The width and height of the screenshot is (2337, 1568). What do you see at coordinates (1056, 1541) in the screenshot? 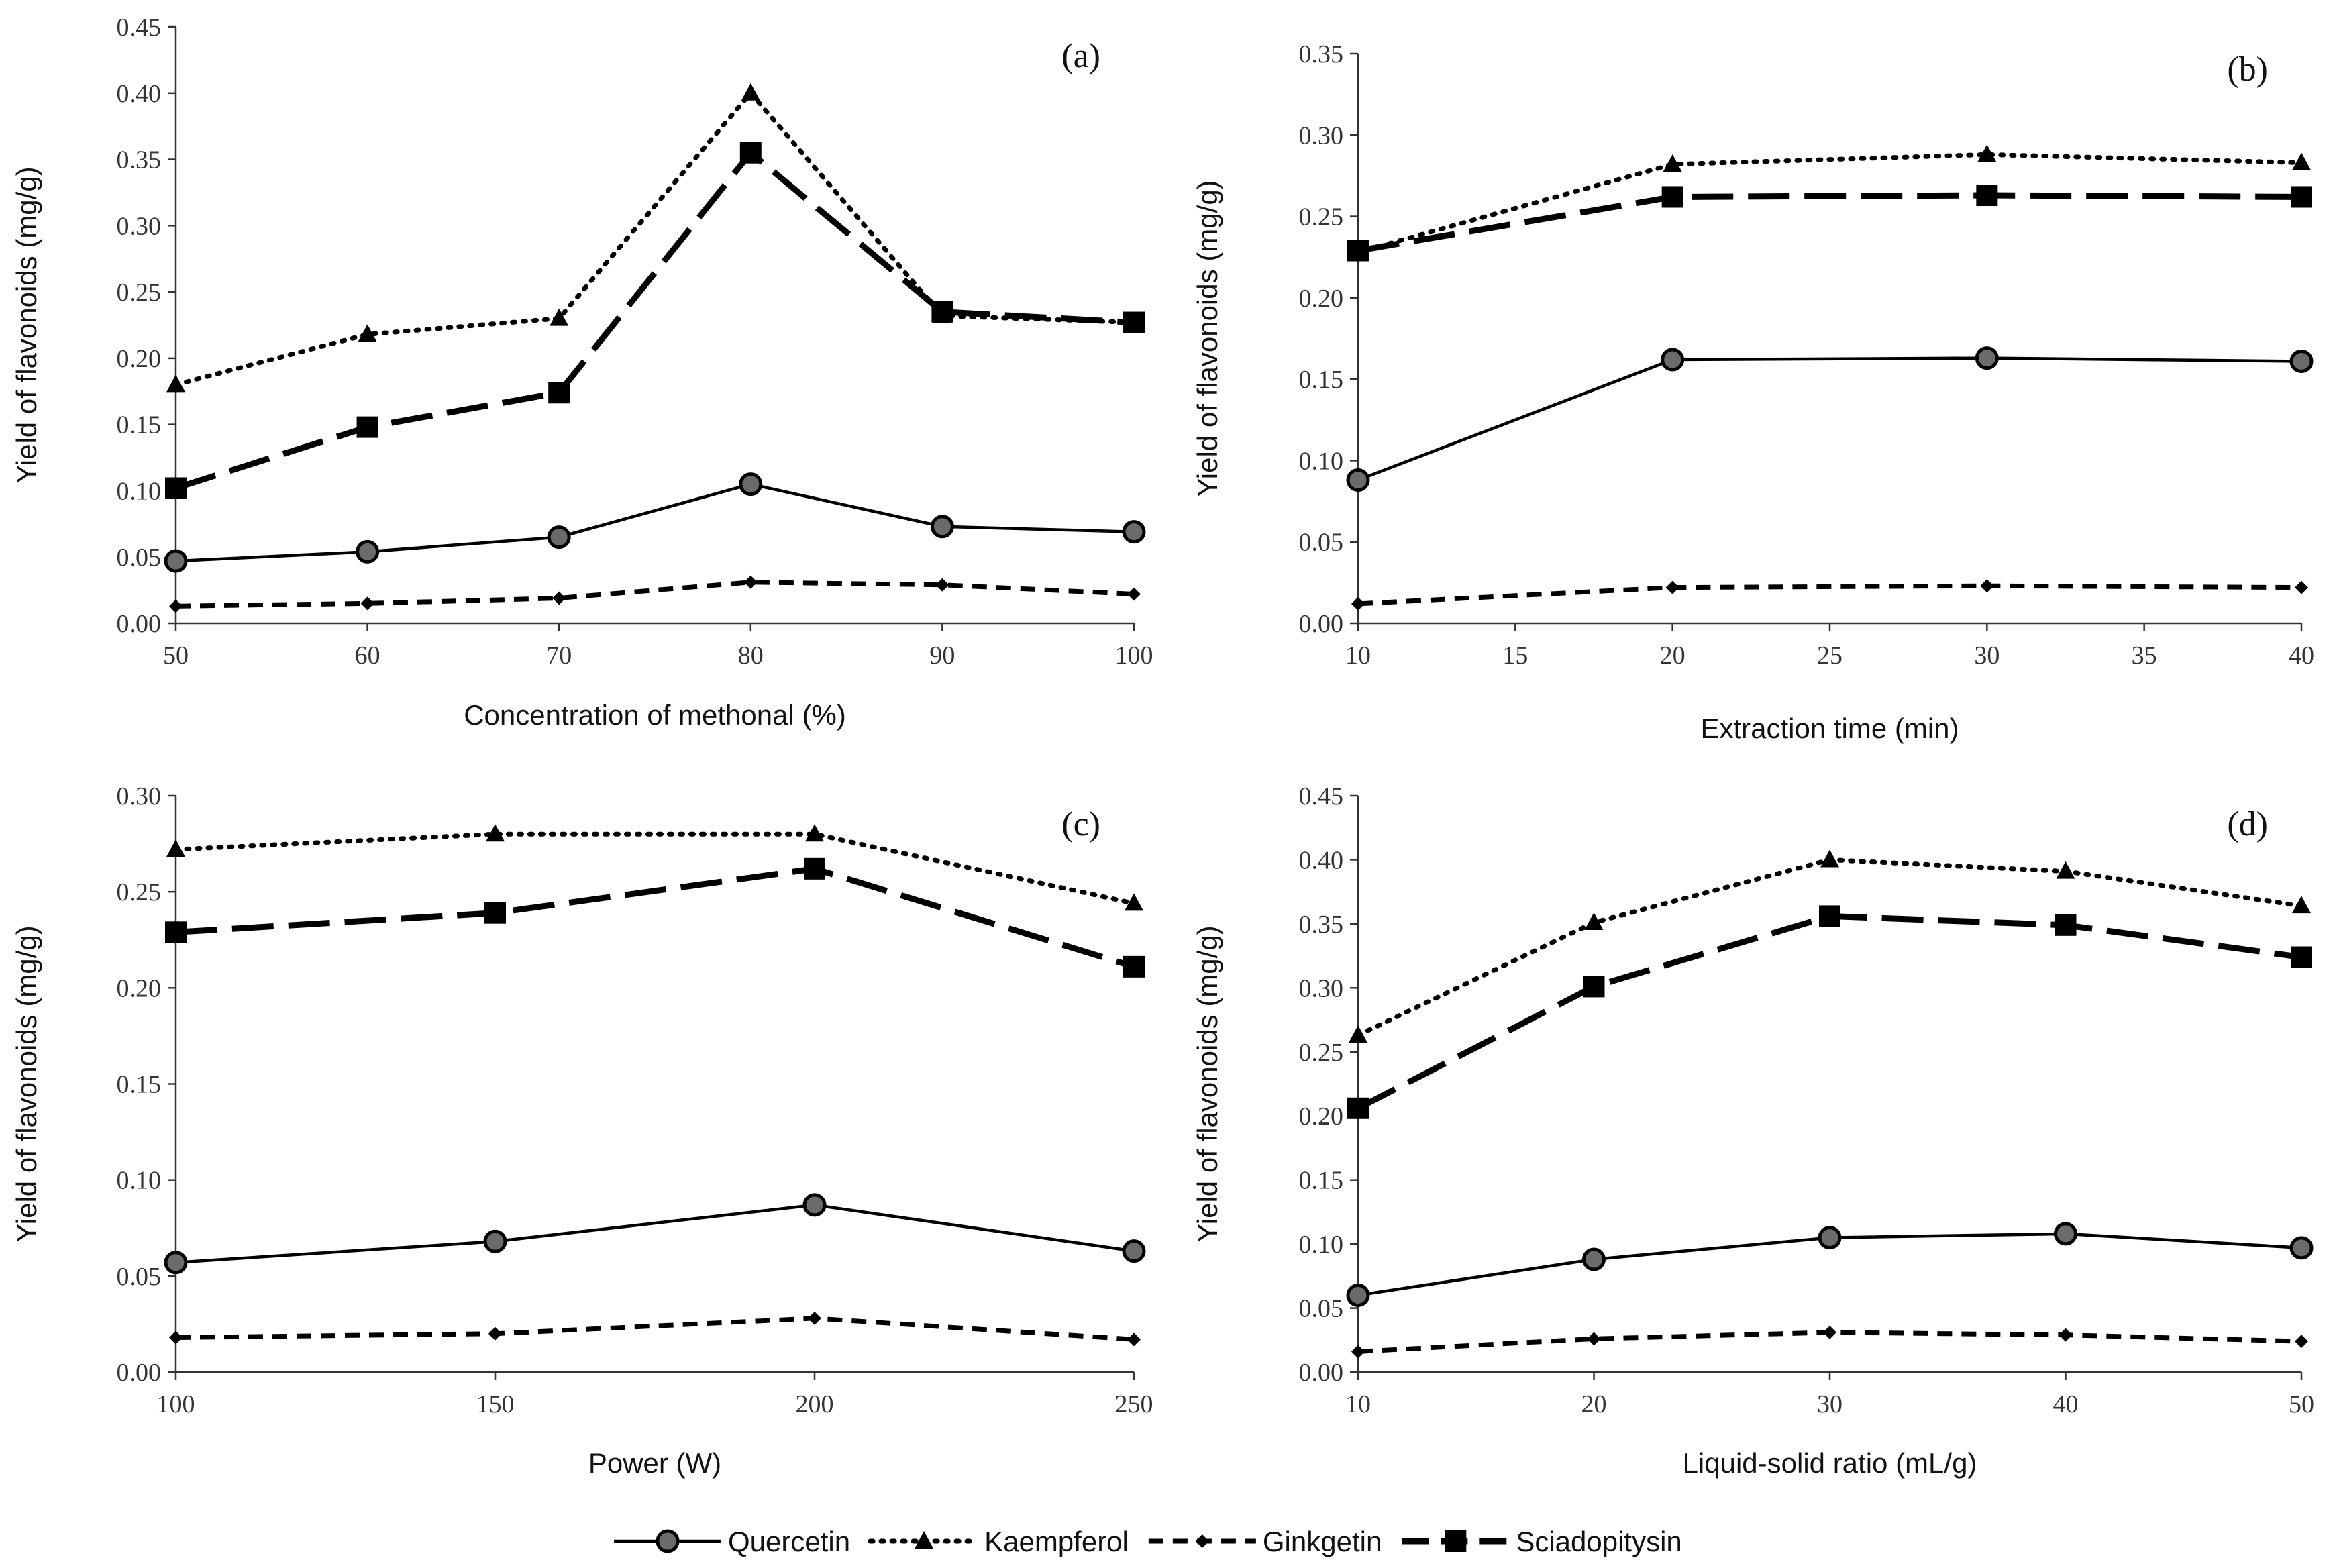
I see `legend-label: Kaempferol` at bounding box center [1056, 1541].